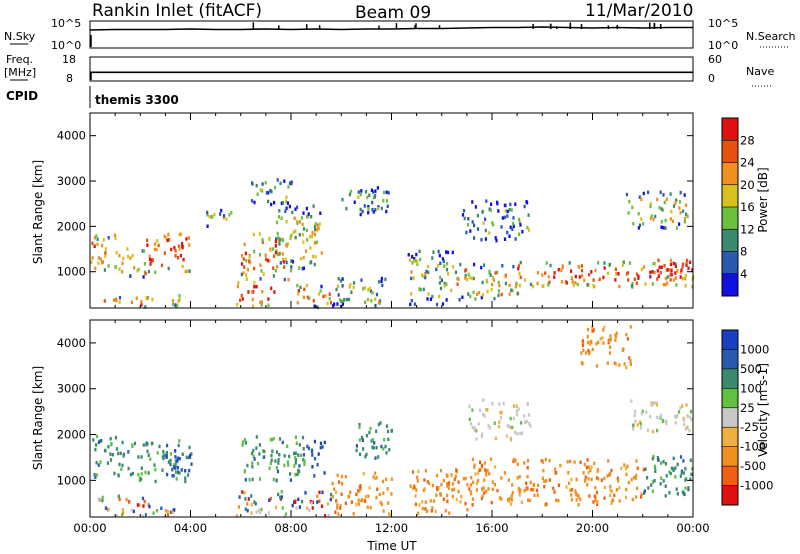 This screenshot has width=800, height=554. What do you see at coordinates (771, 36) in the screenshot?
I see `nsearch-label: N.Search` at bounding box center [771, 36].